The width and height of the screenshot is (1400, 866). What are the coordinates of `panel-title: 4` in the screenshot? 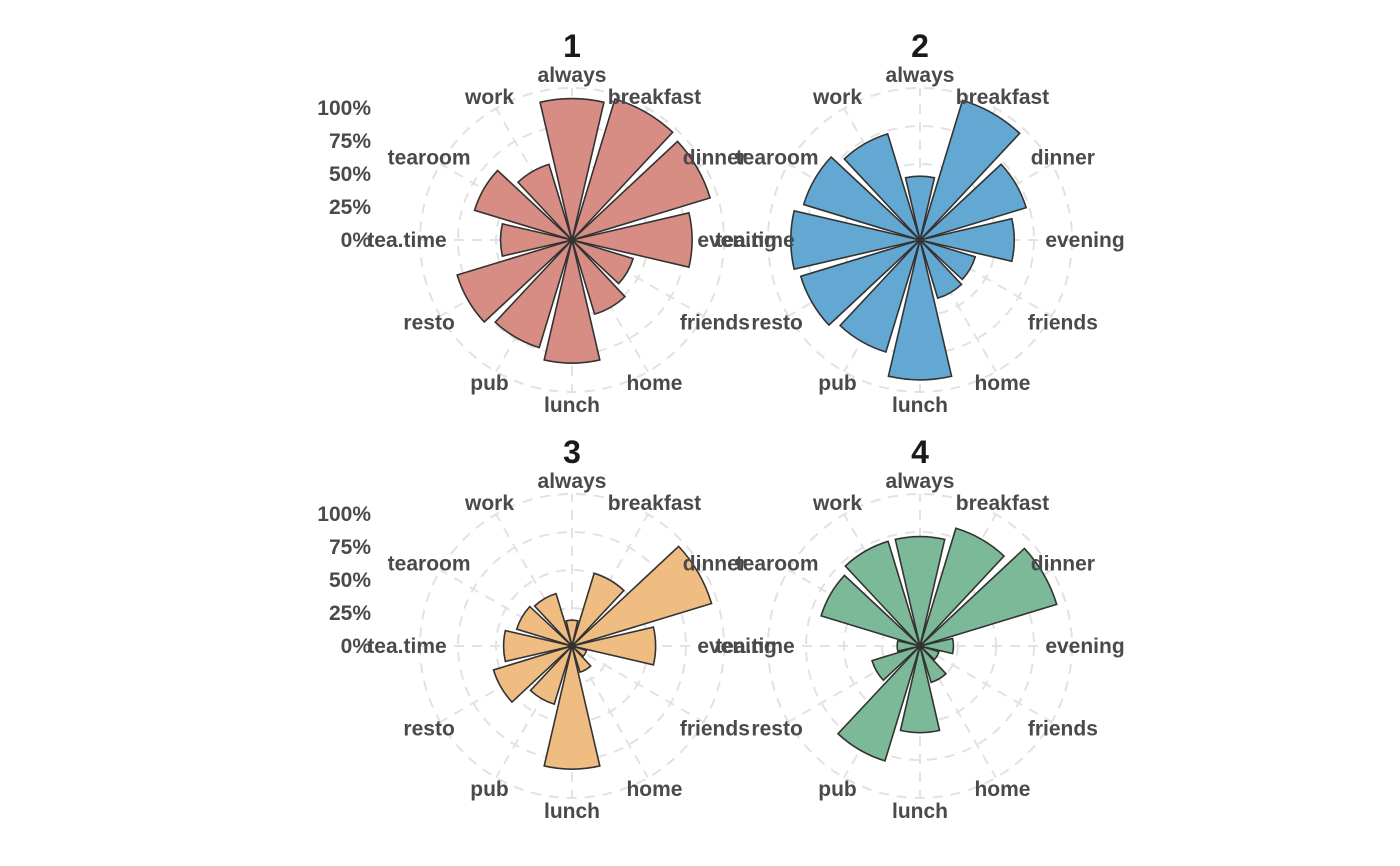 It's located at (920, 452).